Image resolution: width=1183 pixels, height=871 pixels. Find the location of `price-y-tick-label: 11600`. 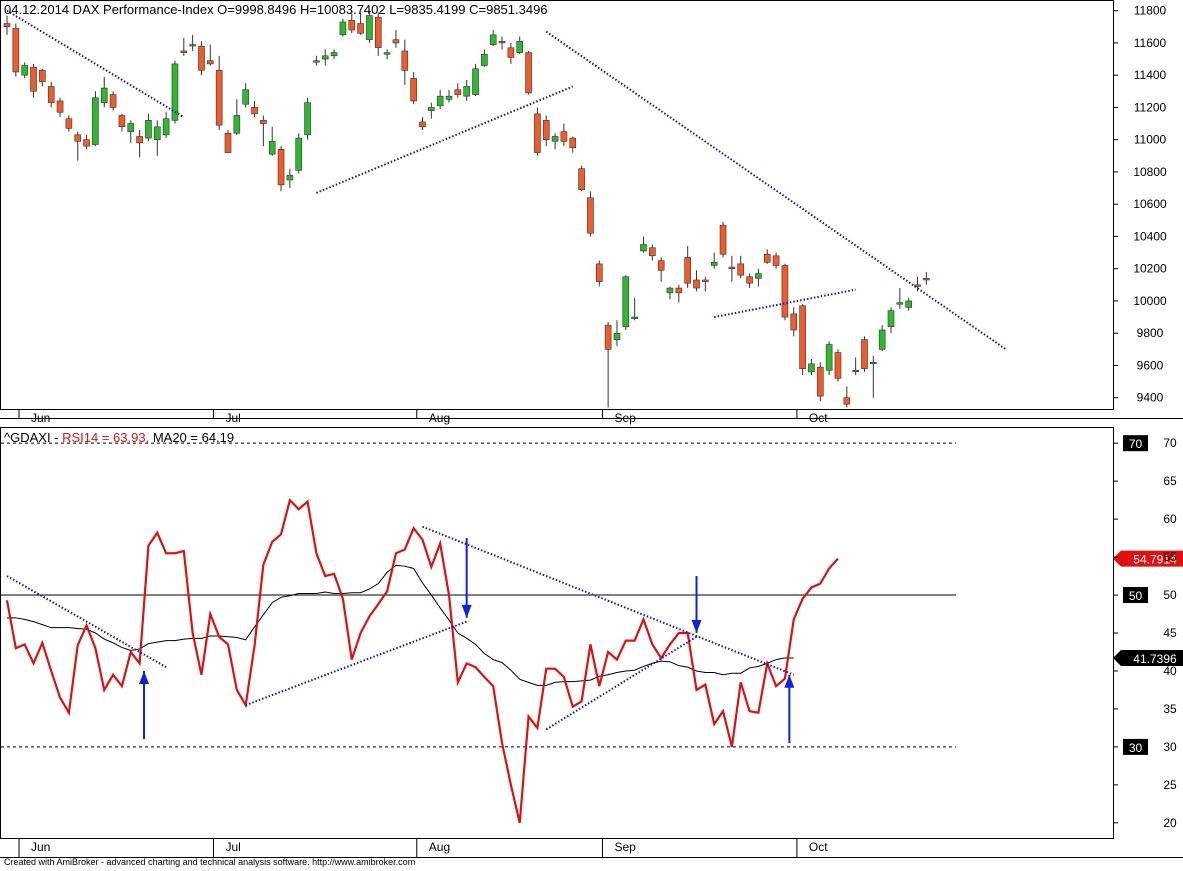

price-y-tick-label: 11600 is located at coordinates (1150, 43).